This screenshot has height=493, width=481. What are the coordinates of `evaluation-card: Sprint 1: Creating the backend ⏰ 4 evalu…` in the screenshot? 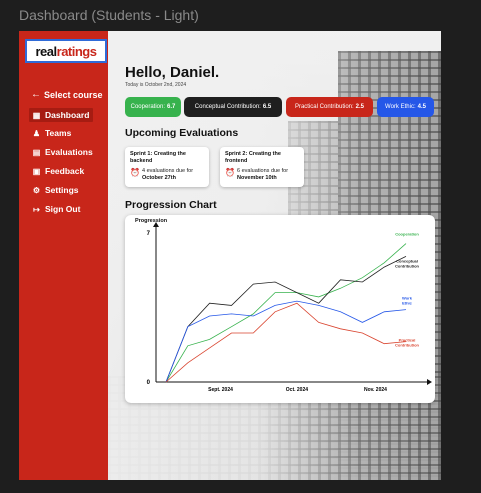 It's located at (167, 167).